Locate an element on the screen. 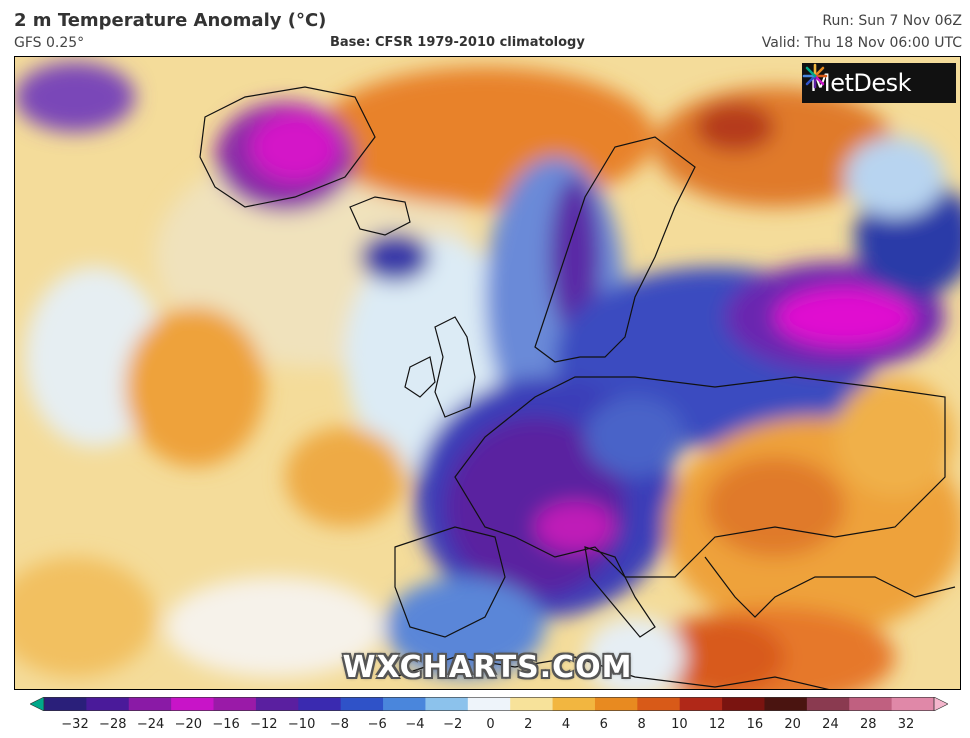 This screenshot has height=738, width=970. legend-tick-label: 8 is located at coordinates (641, 724).